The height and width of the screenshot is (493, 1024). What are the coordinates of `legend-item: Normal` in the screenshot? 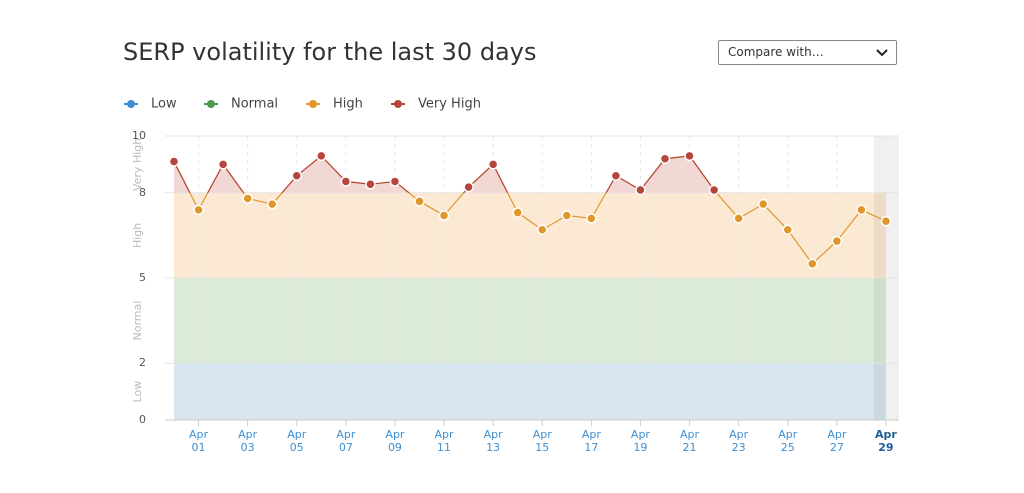 It's located at (241, 104).